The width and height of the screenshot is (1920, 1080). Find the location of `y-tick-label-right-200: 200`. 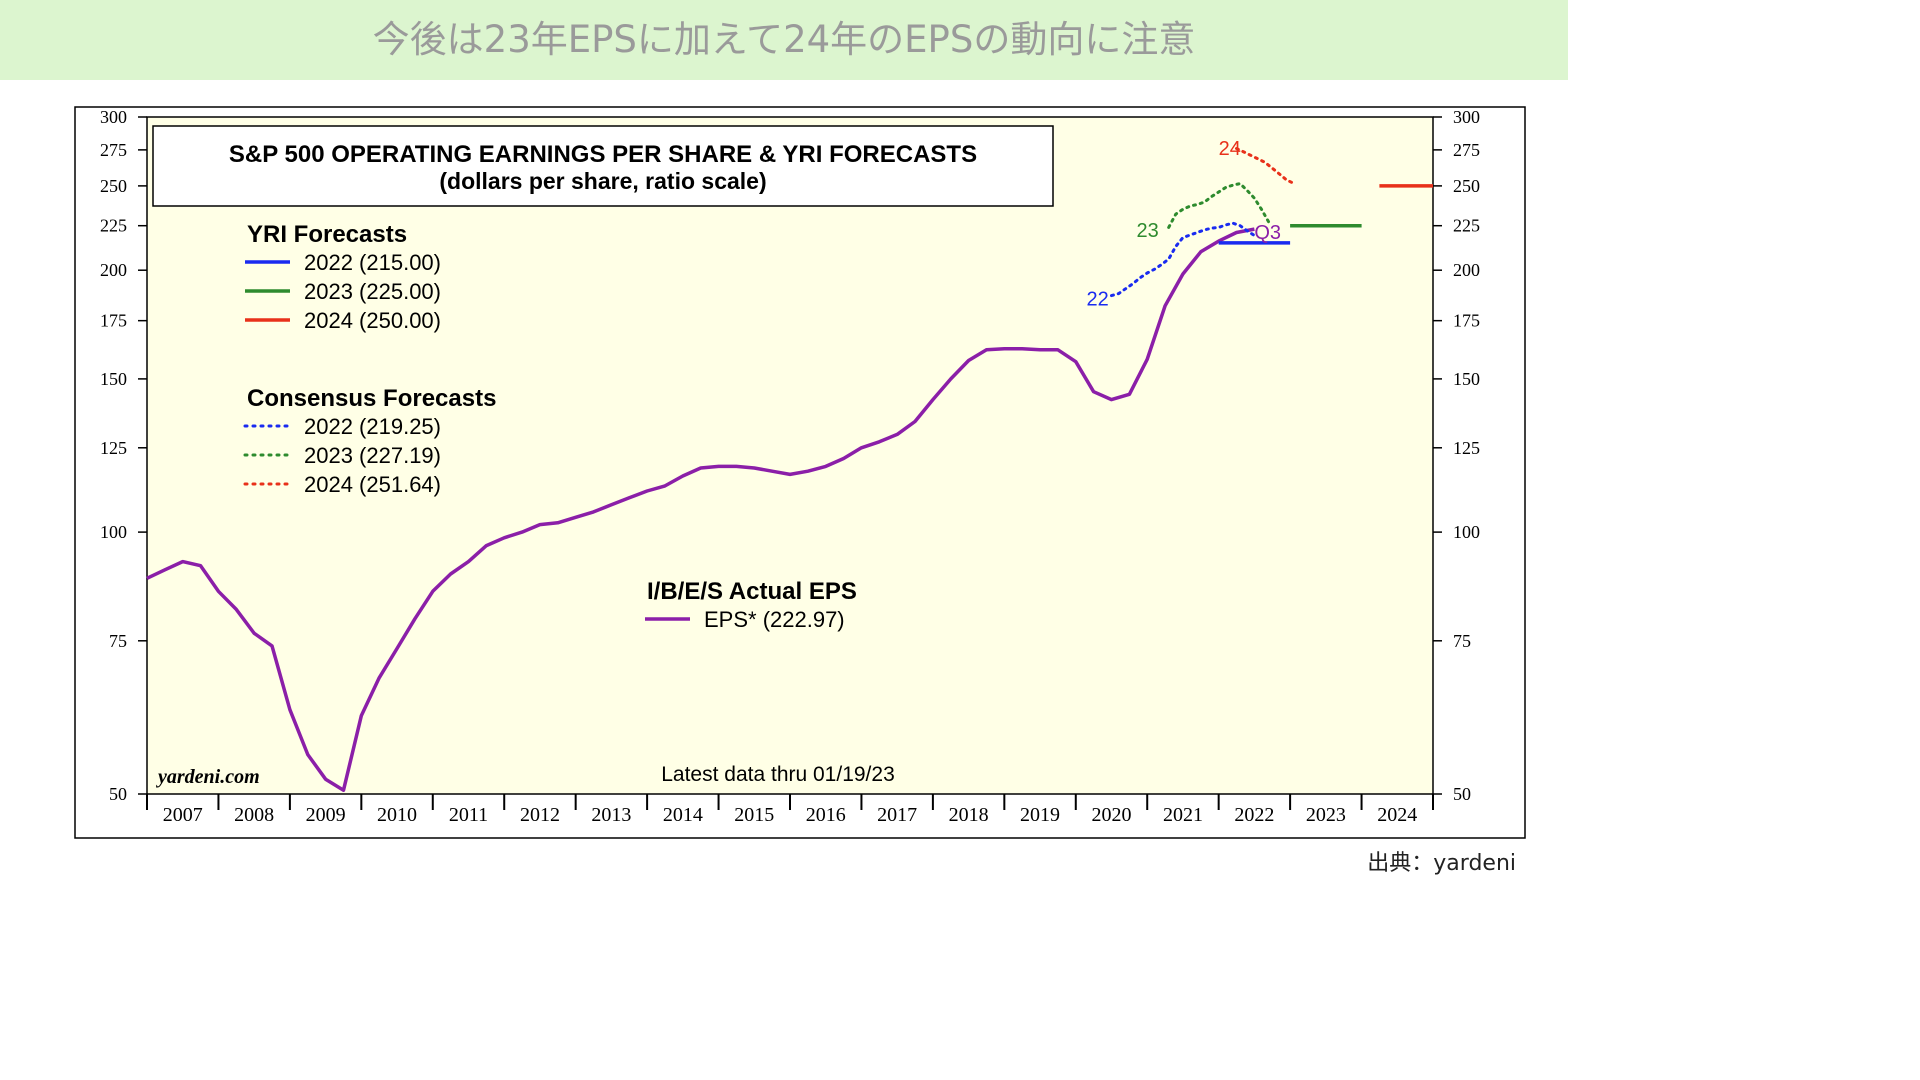

y-tick-label-right-200: 200 is located at coordinates (1466, 270).